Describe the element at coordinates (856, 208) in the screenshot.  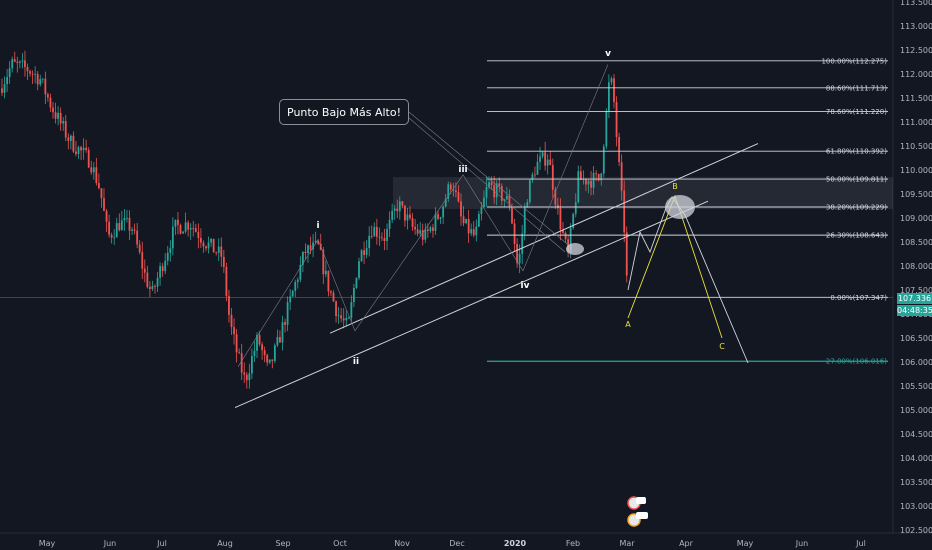
I see `fib-level-label: 38.20%(109.229)` at that location.